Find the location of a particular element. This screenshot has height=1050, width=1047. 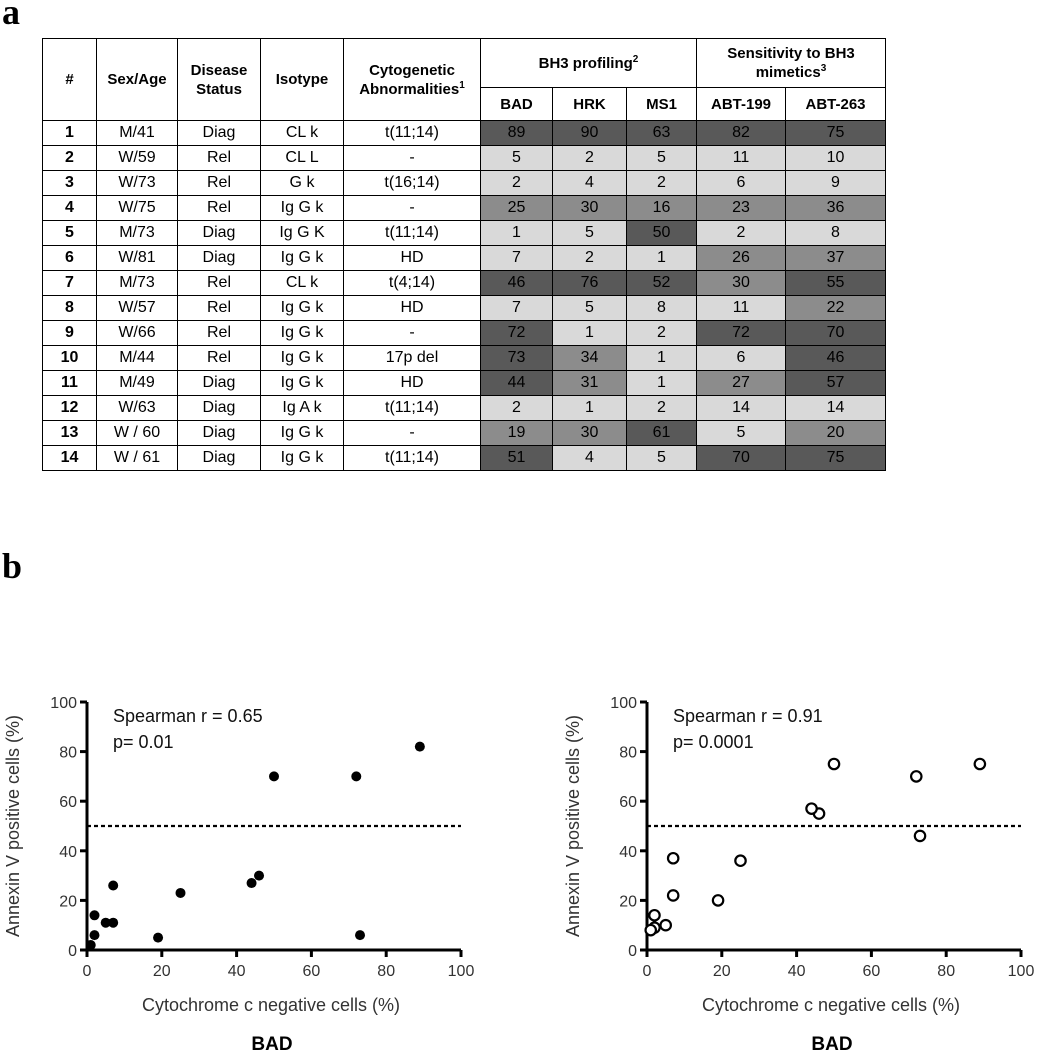

header-sensitivity: Sensitivity to BH3 mimetics3 is located at coordinates (791, 63).